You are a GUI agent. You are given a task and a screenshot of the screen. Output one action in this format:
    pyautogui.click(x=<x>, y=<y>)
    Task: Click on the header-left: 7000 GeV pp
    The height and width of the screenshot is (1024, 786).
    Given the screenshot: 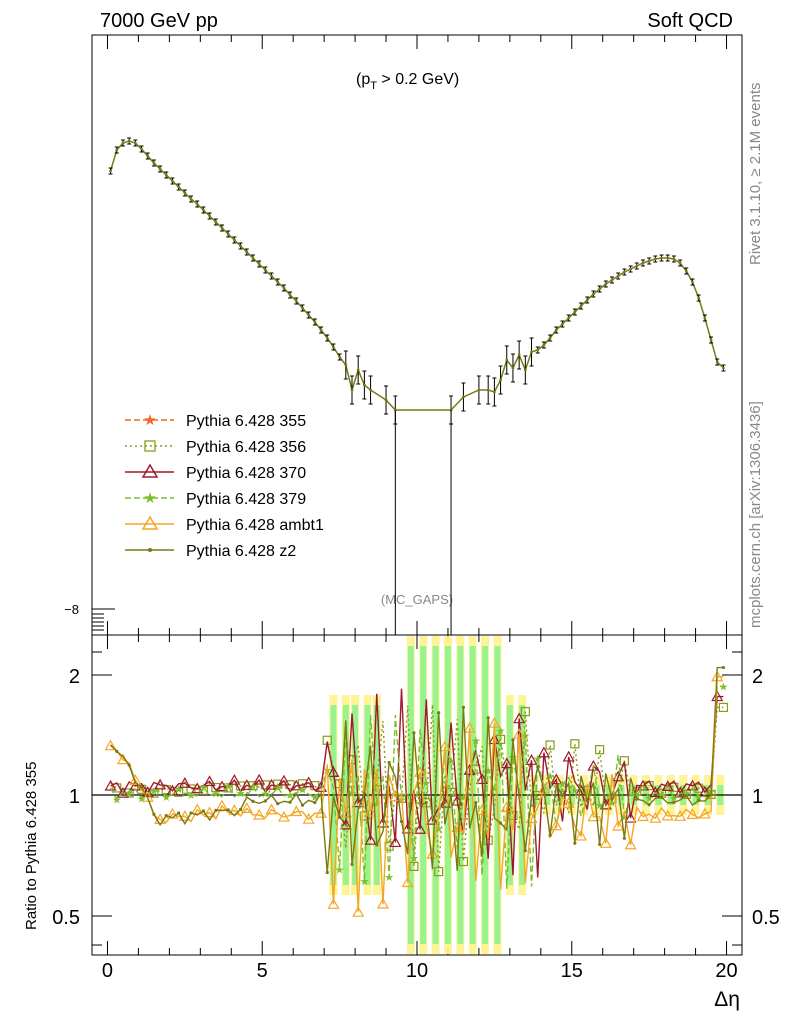 What is the action you would take?
    pyautogui.click(x=159, y=21)
    